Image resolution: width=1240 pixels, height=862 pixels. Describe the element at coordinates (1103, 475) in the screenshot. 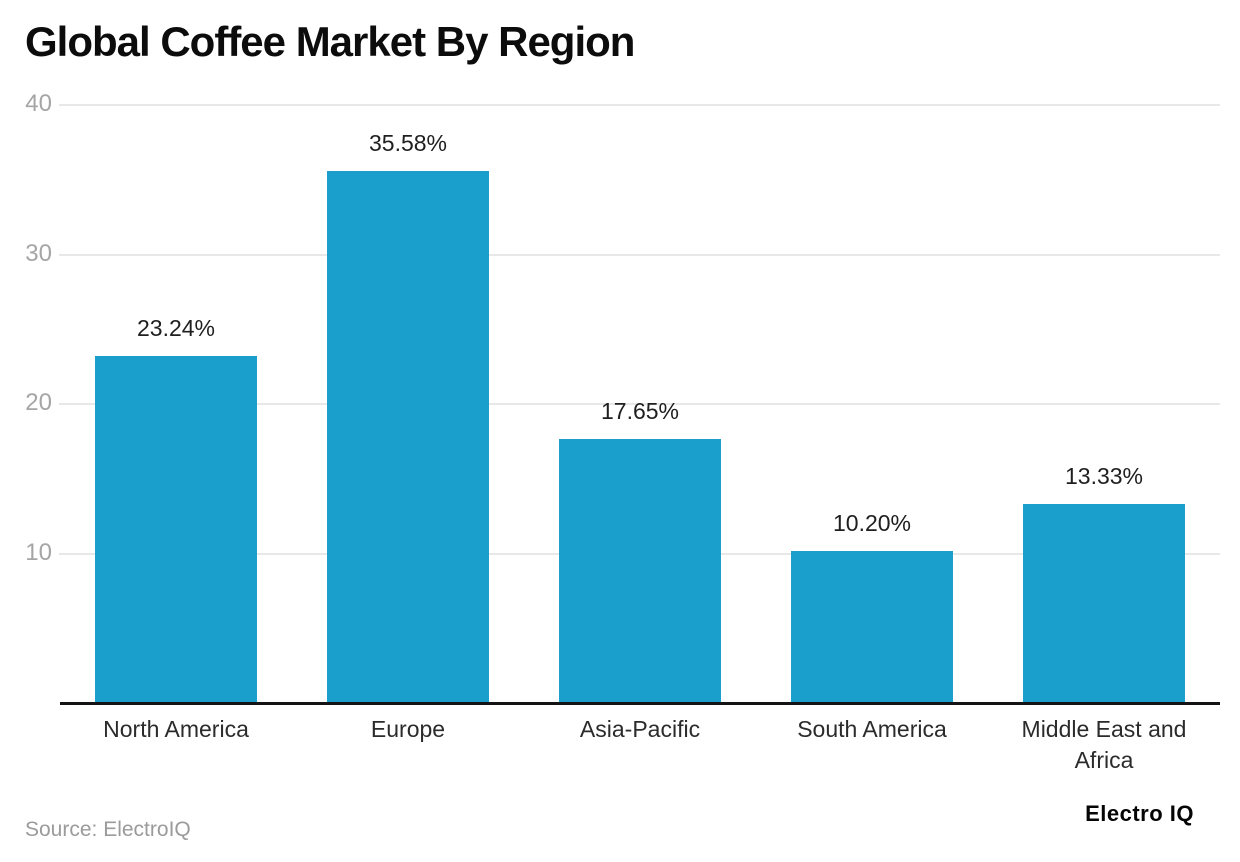

I see `bar-value-label: 13.33%` at that location.